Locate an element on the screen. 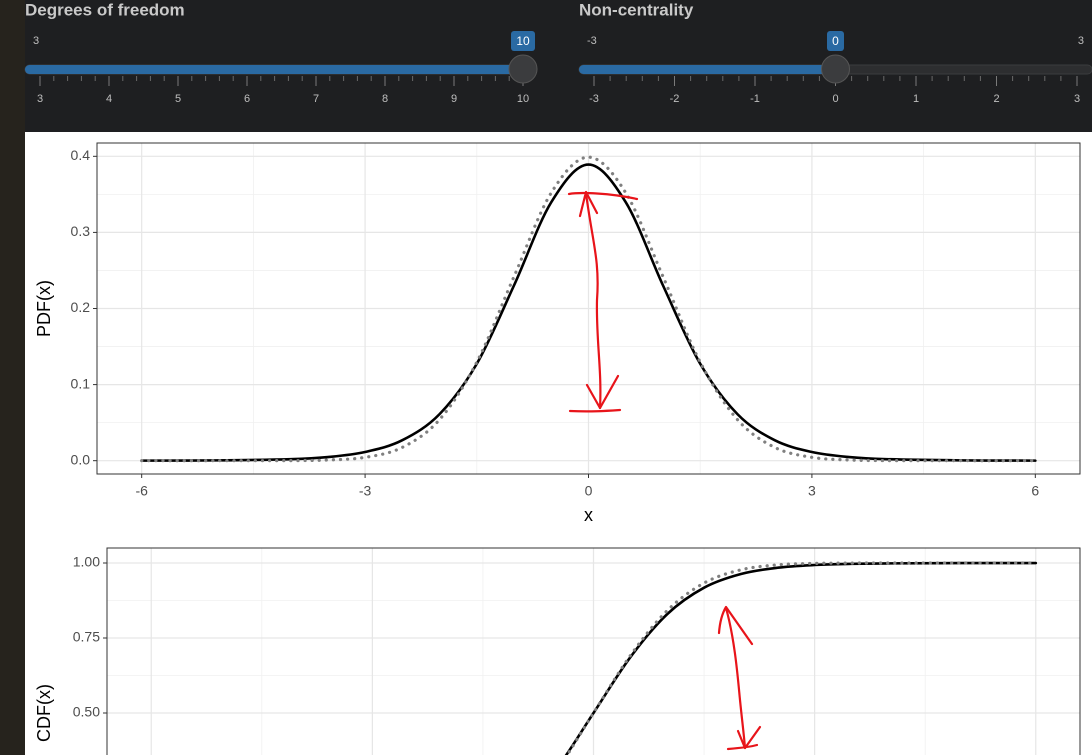 The width and height of the screenshot is (1092, 755). slider-tick-label: -2 is located at coordinates (675, 99).